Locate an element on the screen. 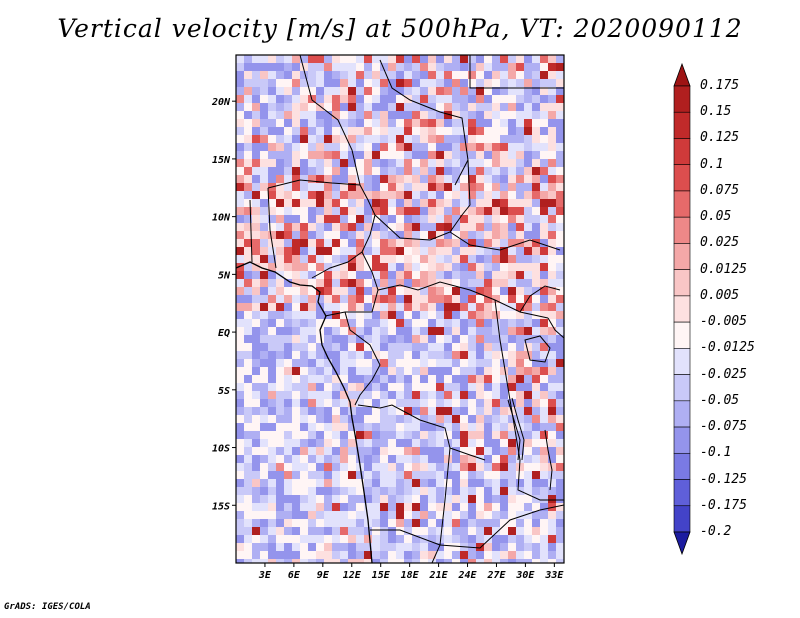 The height and width of the screenshot is (618, 800). border-benin-togo is located at coordinates (263, 228).